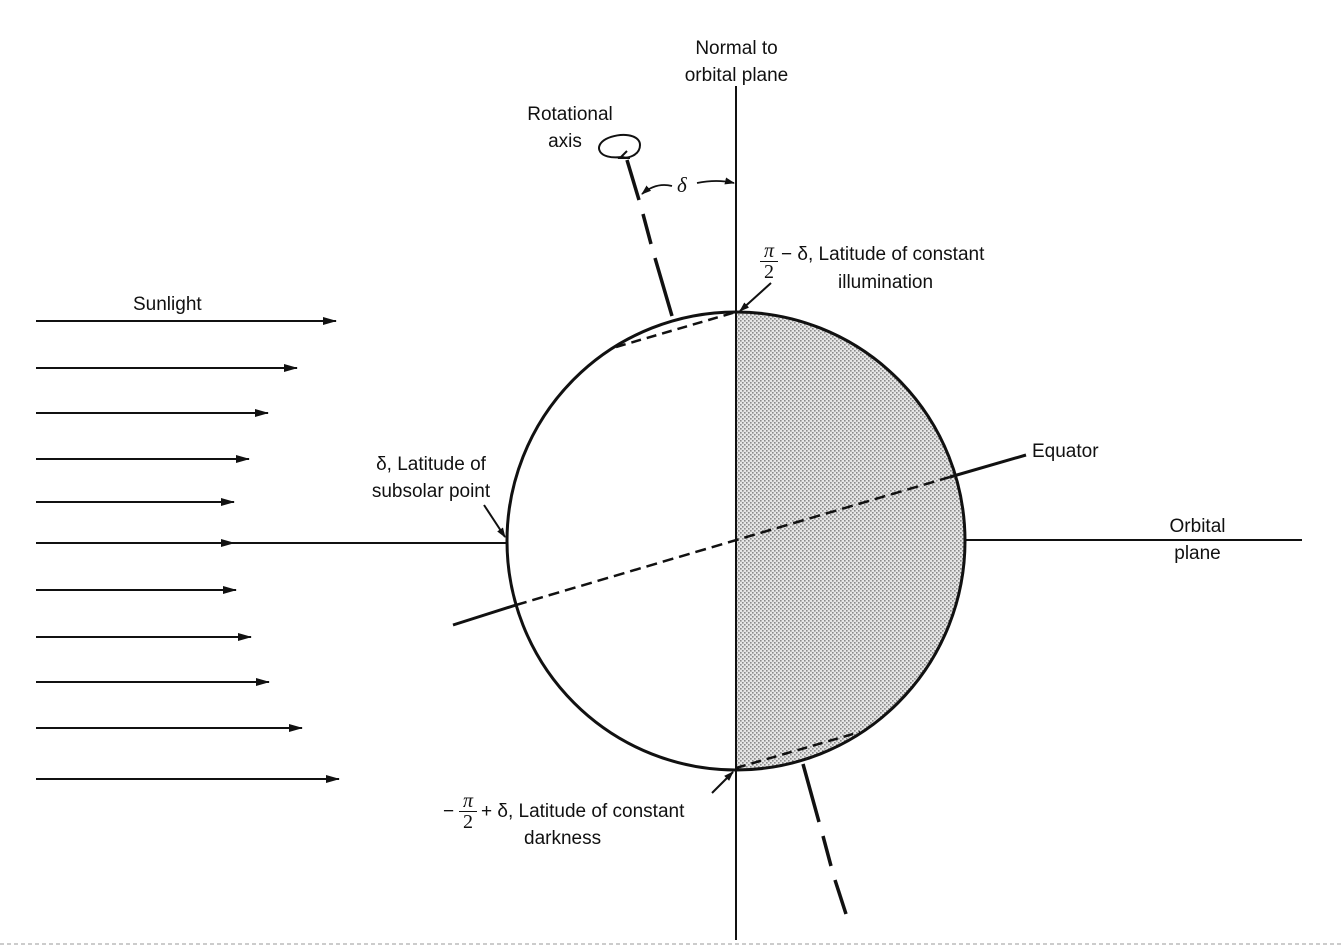 The width and height of the screenshot is (1344, 952). I want to click on darkness-pointer-arrow, so click(722, 782).